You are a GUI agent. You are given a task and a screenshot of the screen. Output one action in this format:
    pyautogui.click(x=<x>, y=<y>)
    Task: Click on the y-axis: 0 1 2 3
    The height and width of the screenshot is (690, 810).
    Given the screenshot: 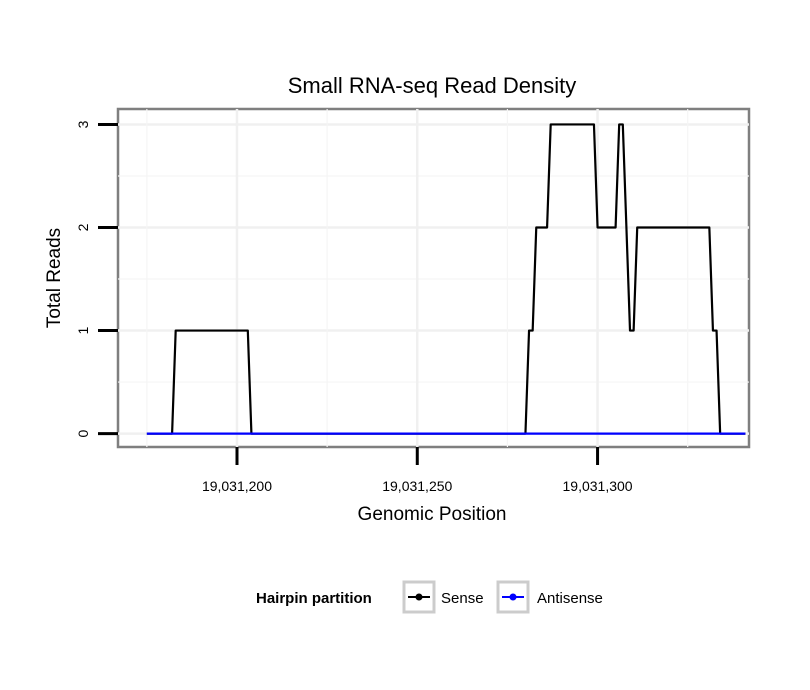 What is the action you would take?
    pyautogui.click(x=96, y=279)
    